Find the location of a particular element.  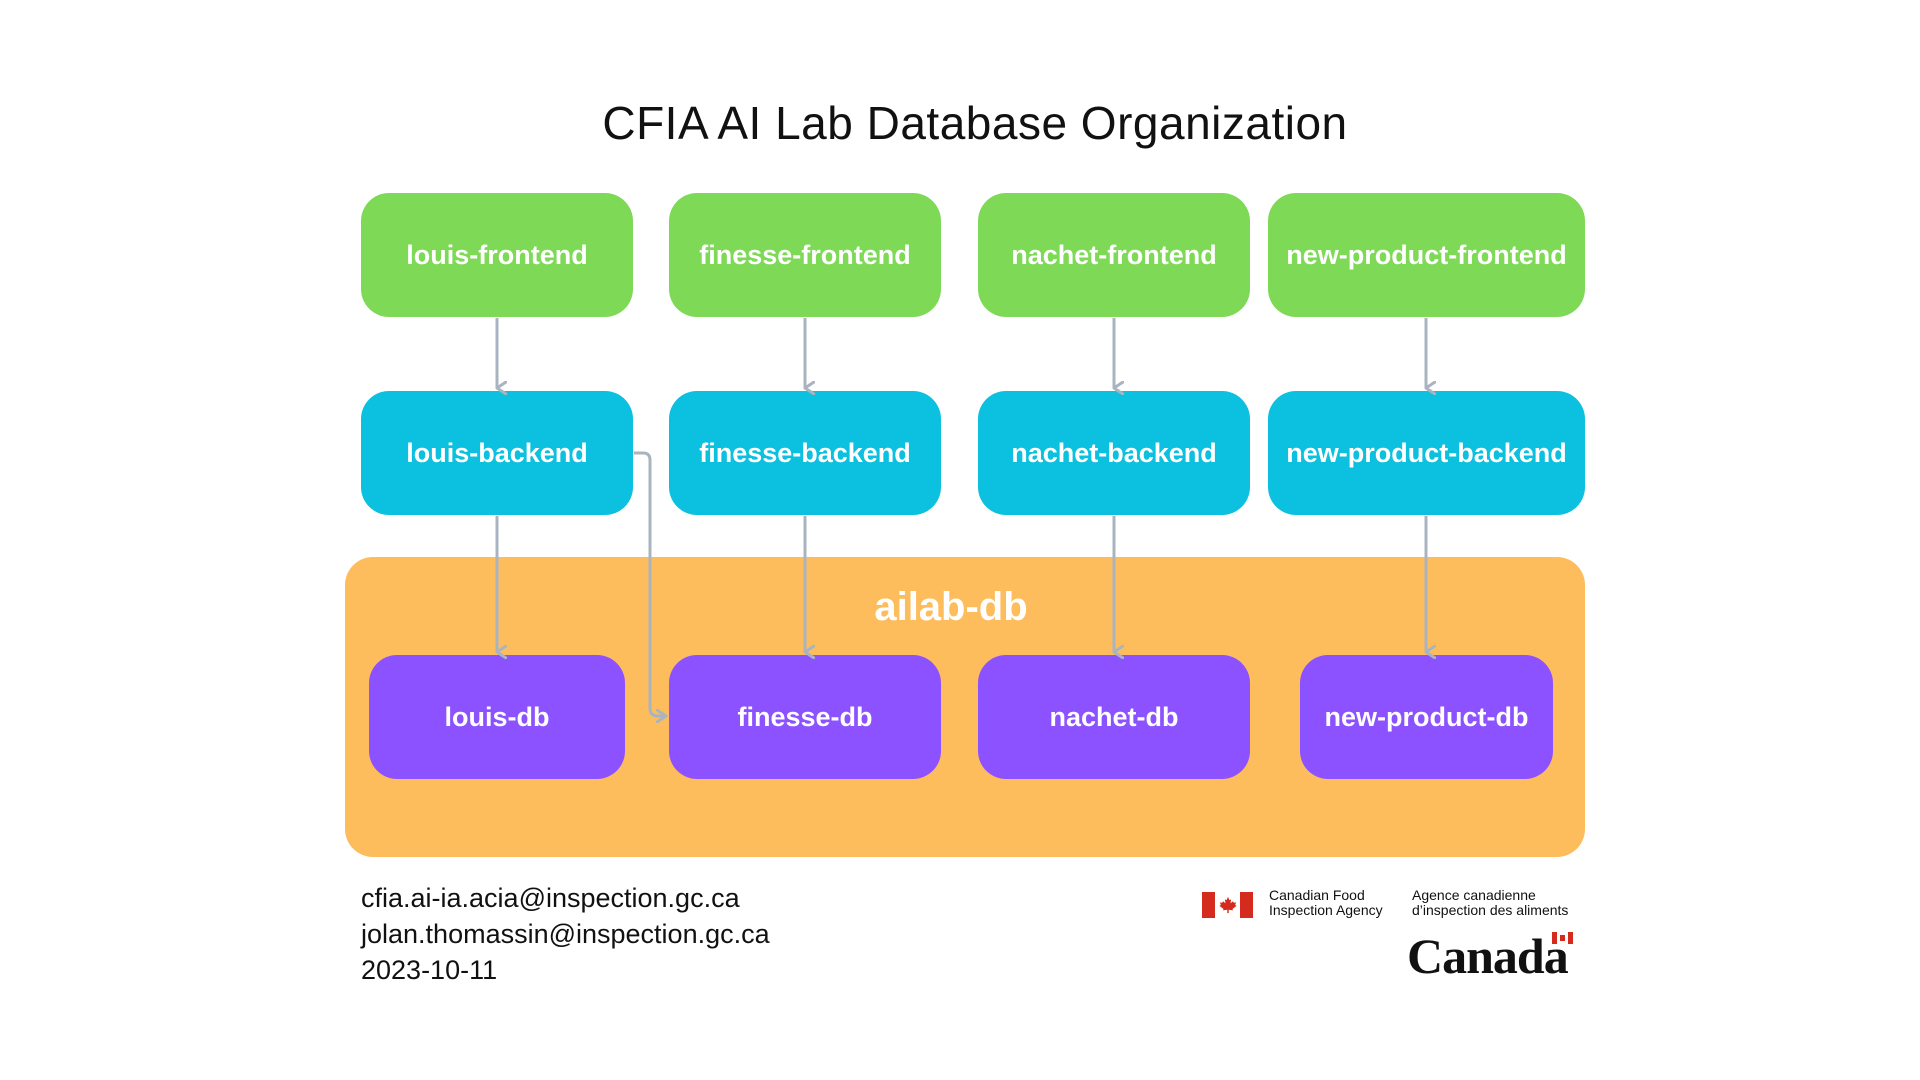

ailab-db-label: ailab-db is located at coordinates (951, 607).